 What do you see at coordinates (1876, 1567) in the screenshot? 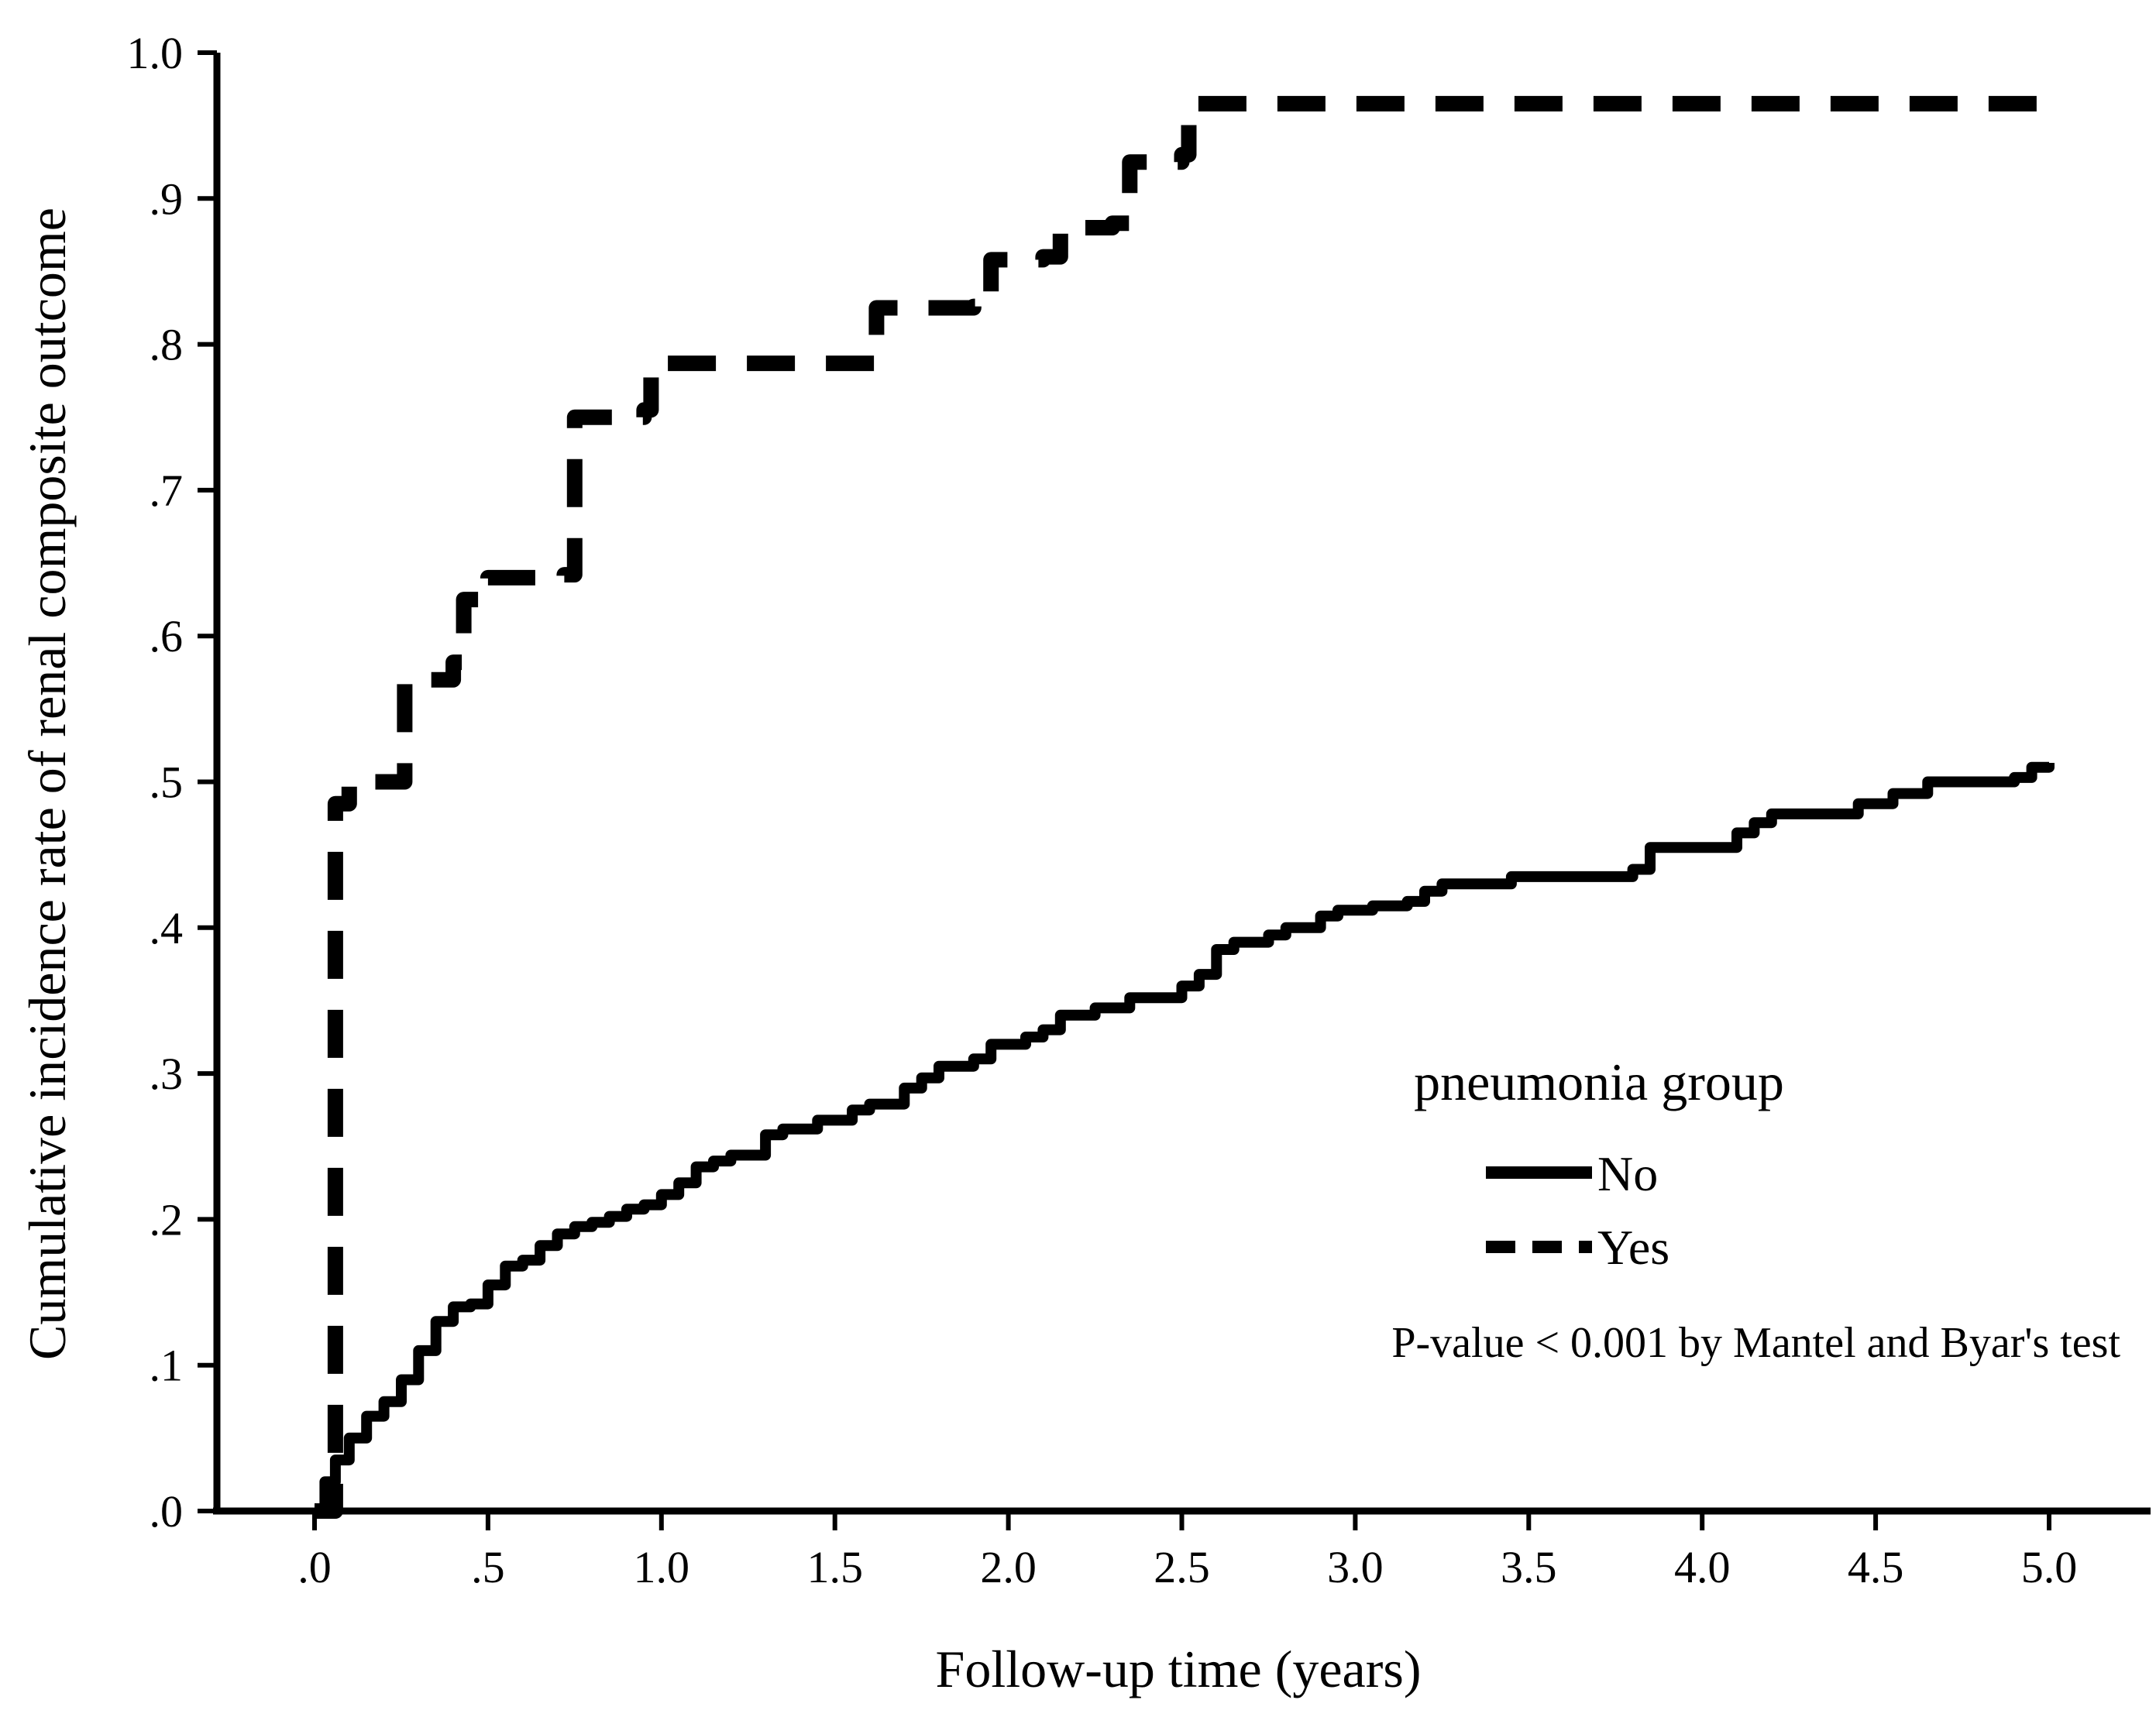
I see `x-tick-label: 4.5` at bounding box center [1876, 1567].